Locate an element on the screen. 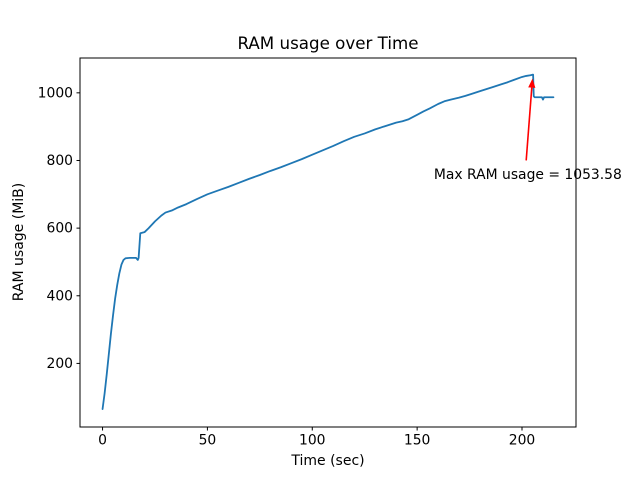 The height and width of the screenshot is (484, 640). x-axis-label: Time (sec) is located at coordinates (327, 461).